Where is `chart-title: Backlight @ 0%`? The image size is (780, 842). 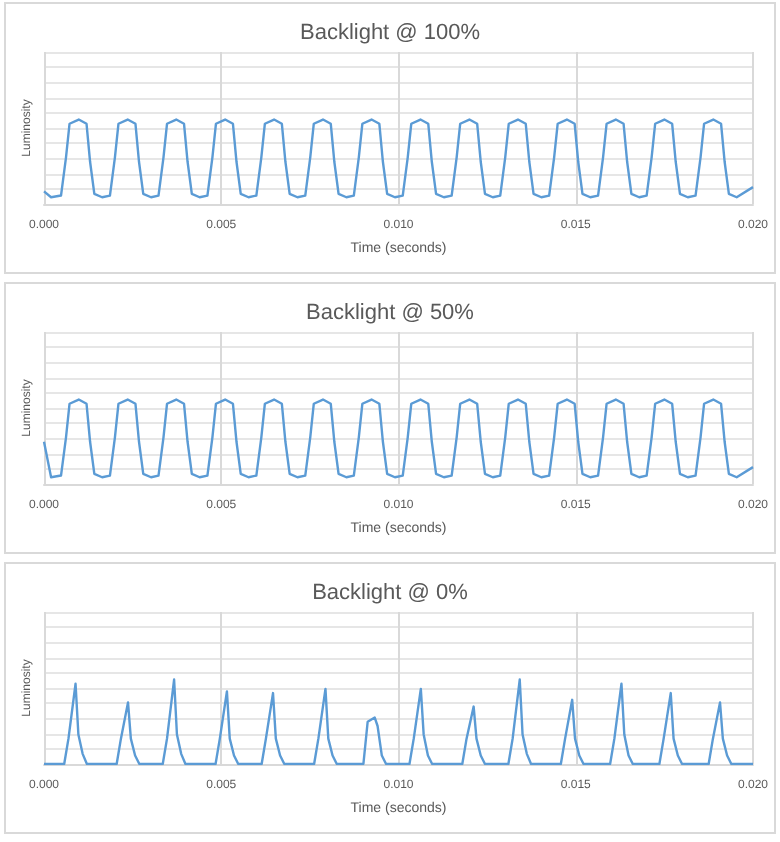
chart-title: Backlight @ 0% is located at coordinates (390, 593).